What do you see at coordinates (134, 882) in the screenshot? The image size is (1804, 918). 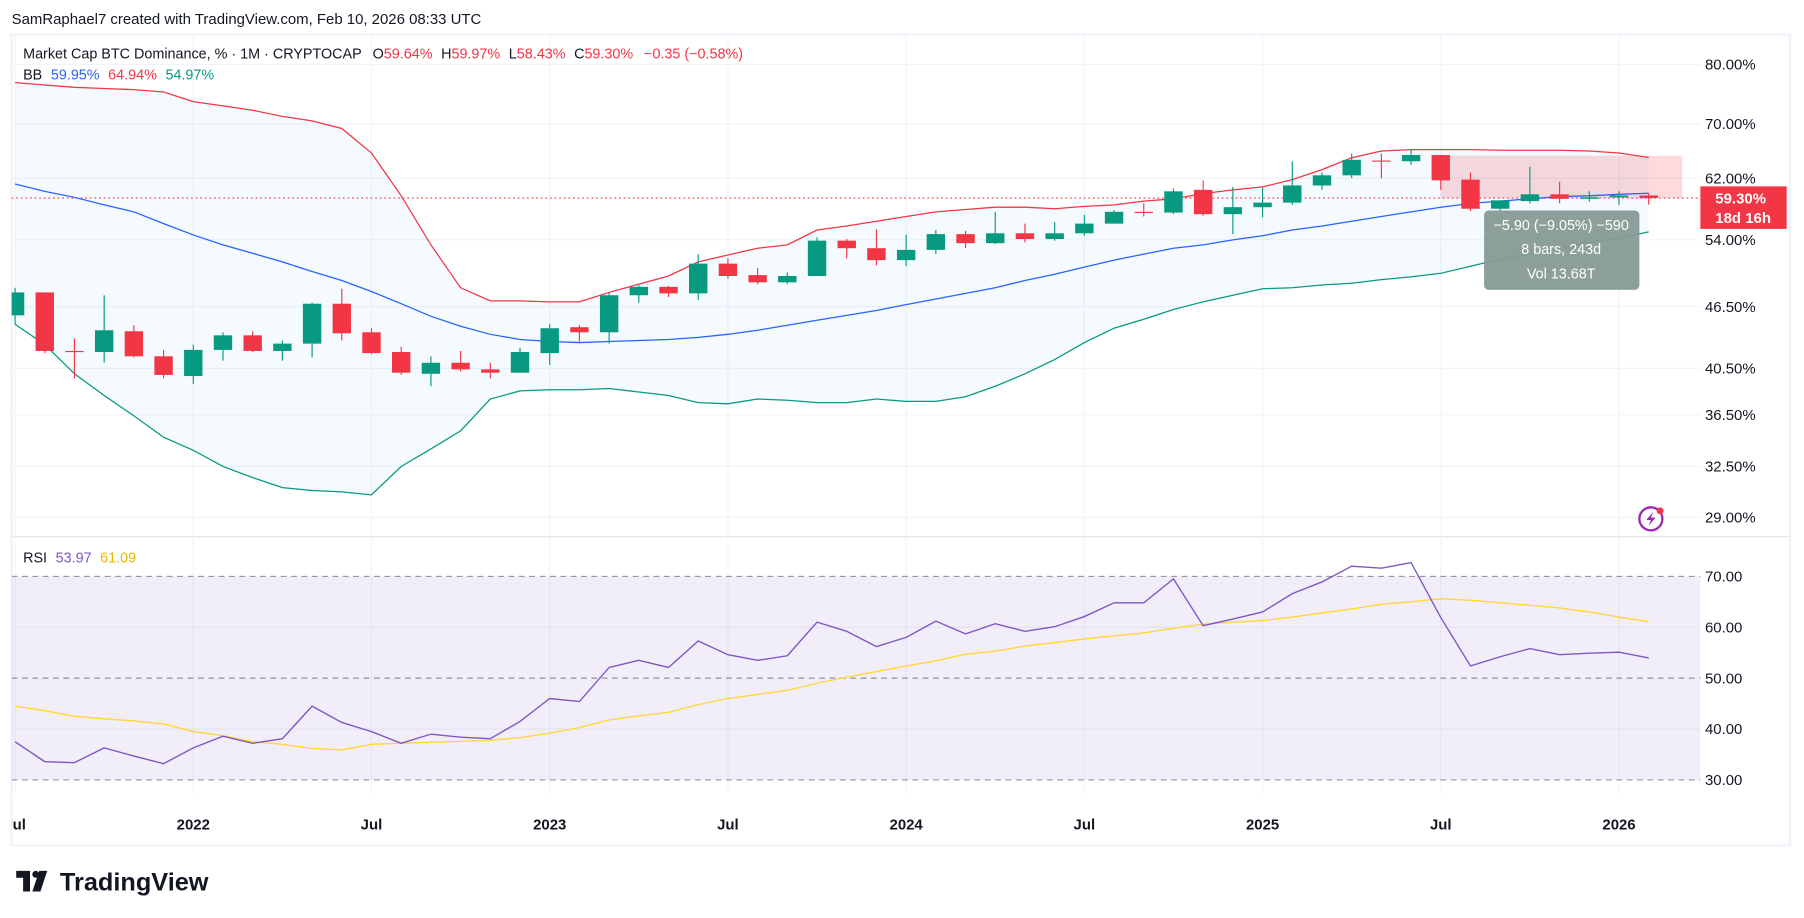 I see `logo-text: TradingView` at bounding box center [134, 882].